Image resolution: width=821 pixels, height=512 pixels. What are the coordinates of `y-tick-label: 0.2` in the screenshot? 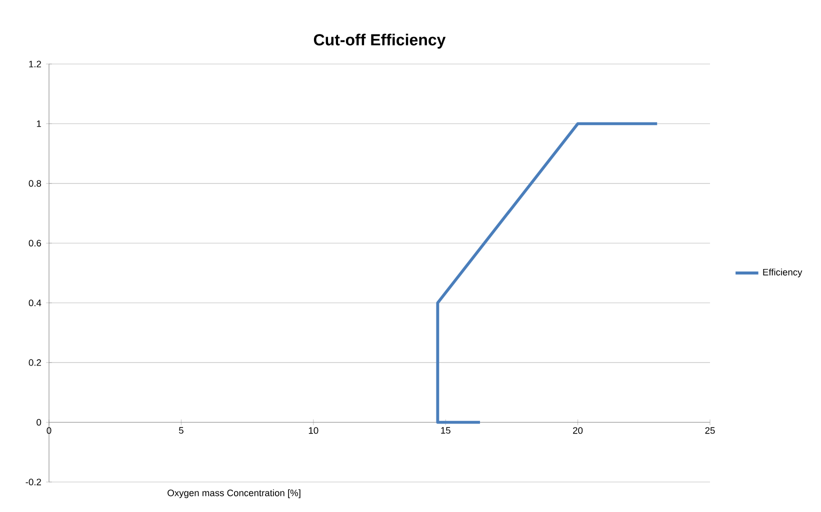 It's located at (34, 362).